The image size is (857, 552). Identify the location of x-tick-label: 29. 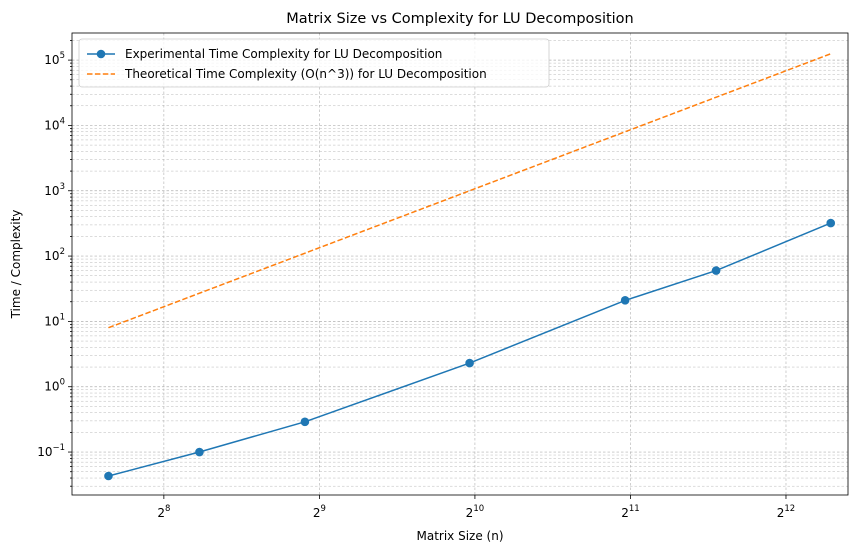
(319, 512).